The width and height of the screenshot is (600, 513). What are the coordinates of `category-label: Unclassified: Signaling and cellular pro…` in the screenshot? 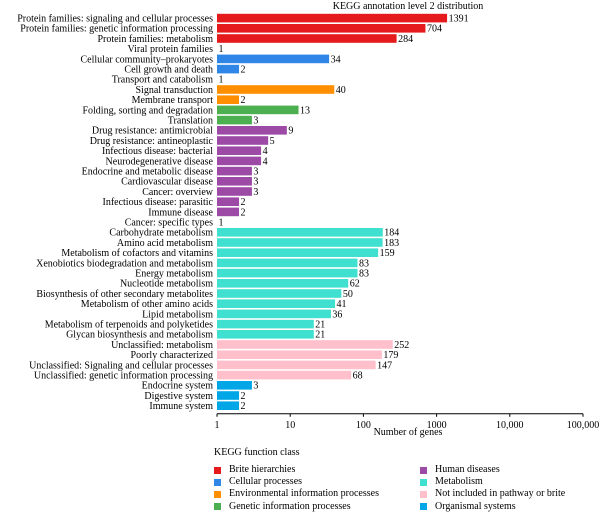 It's located at (121, 365).